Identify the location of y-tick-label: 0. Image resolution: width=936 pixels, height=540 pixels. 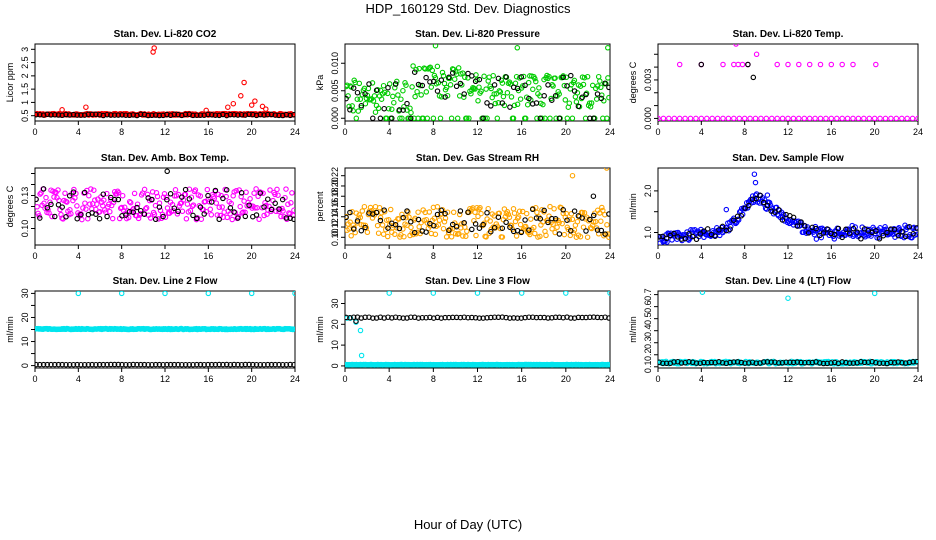
(25, 365).